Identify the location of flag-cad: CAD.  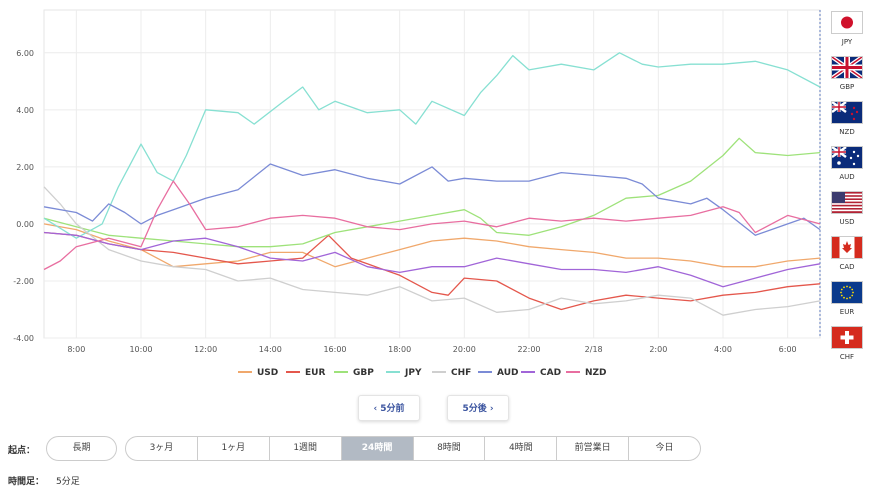
(847, 253).